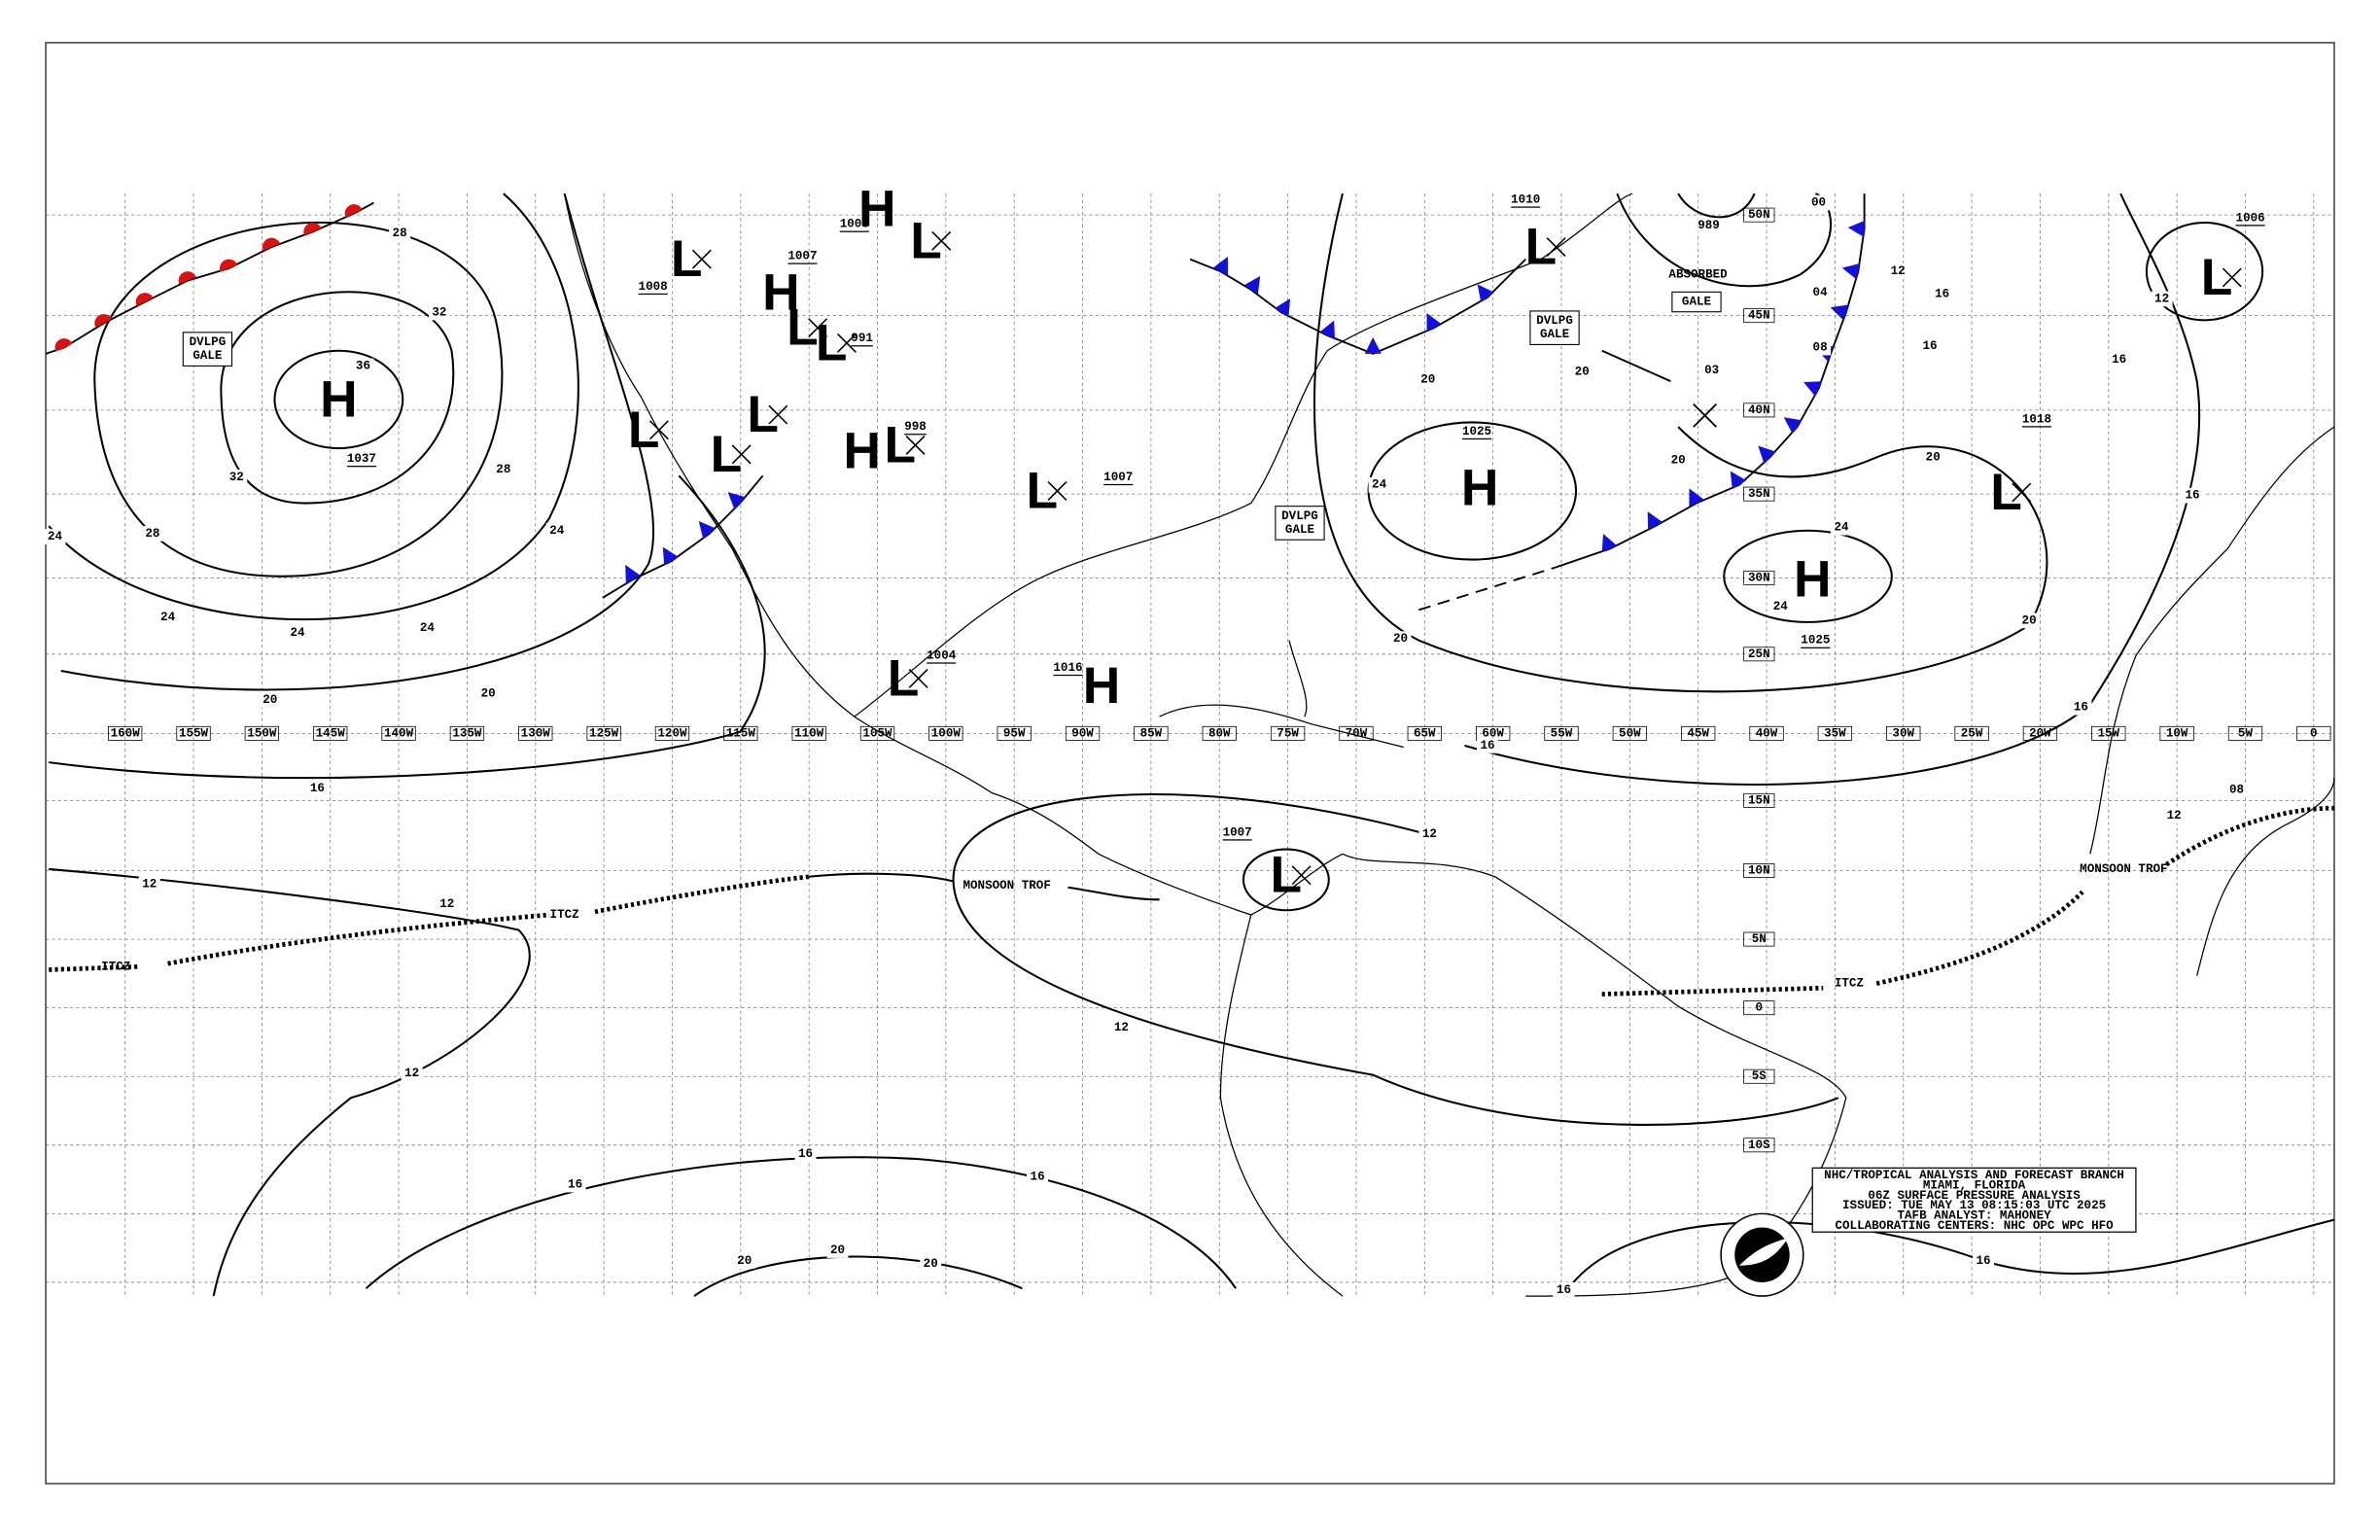 The height and width of the screenshot is (1540, 2380). Describe the element at coordinates (262, 733) in the screenshot. I see `longitude-label: 150W` at that location.